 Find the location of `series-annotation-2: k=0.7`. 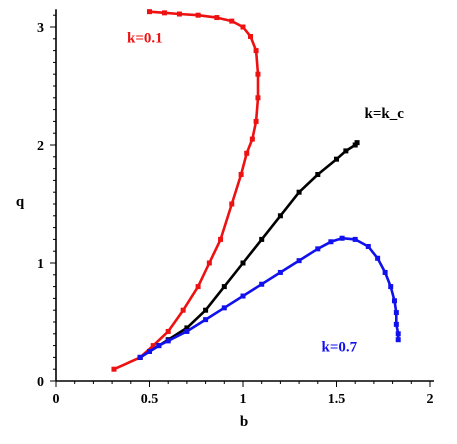

series-annotation-2: k=0.7 is located at coordinates (340, 348).